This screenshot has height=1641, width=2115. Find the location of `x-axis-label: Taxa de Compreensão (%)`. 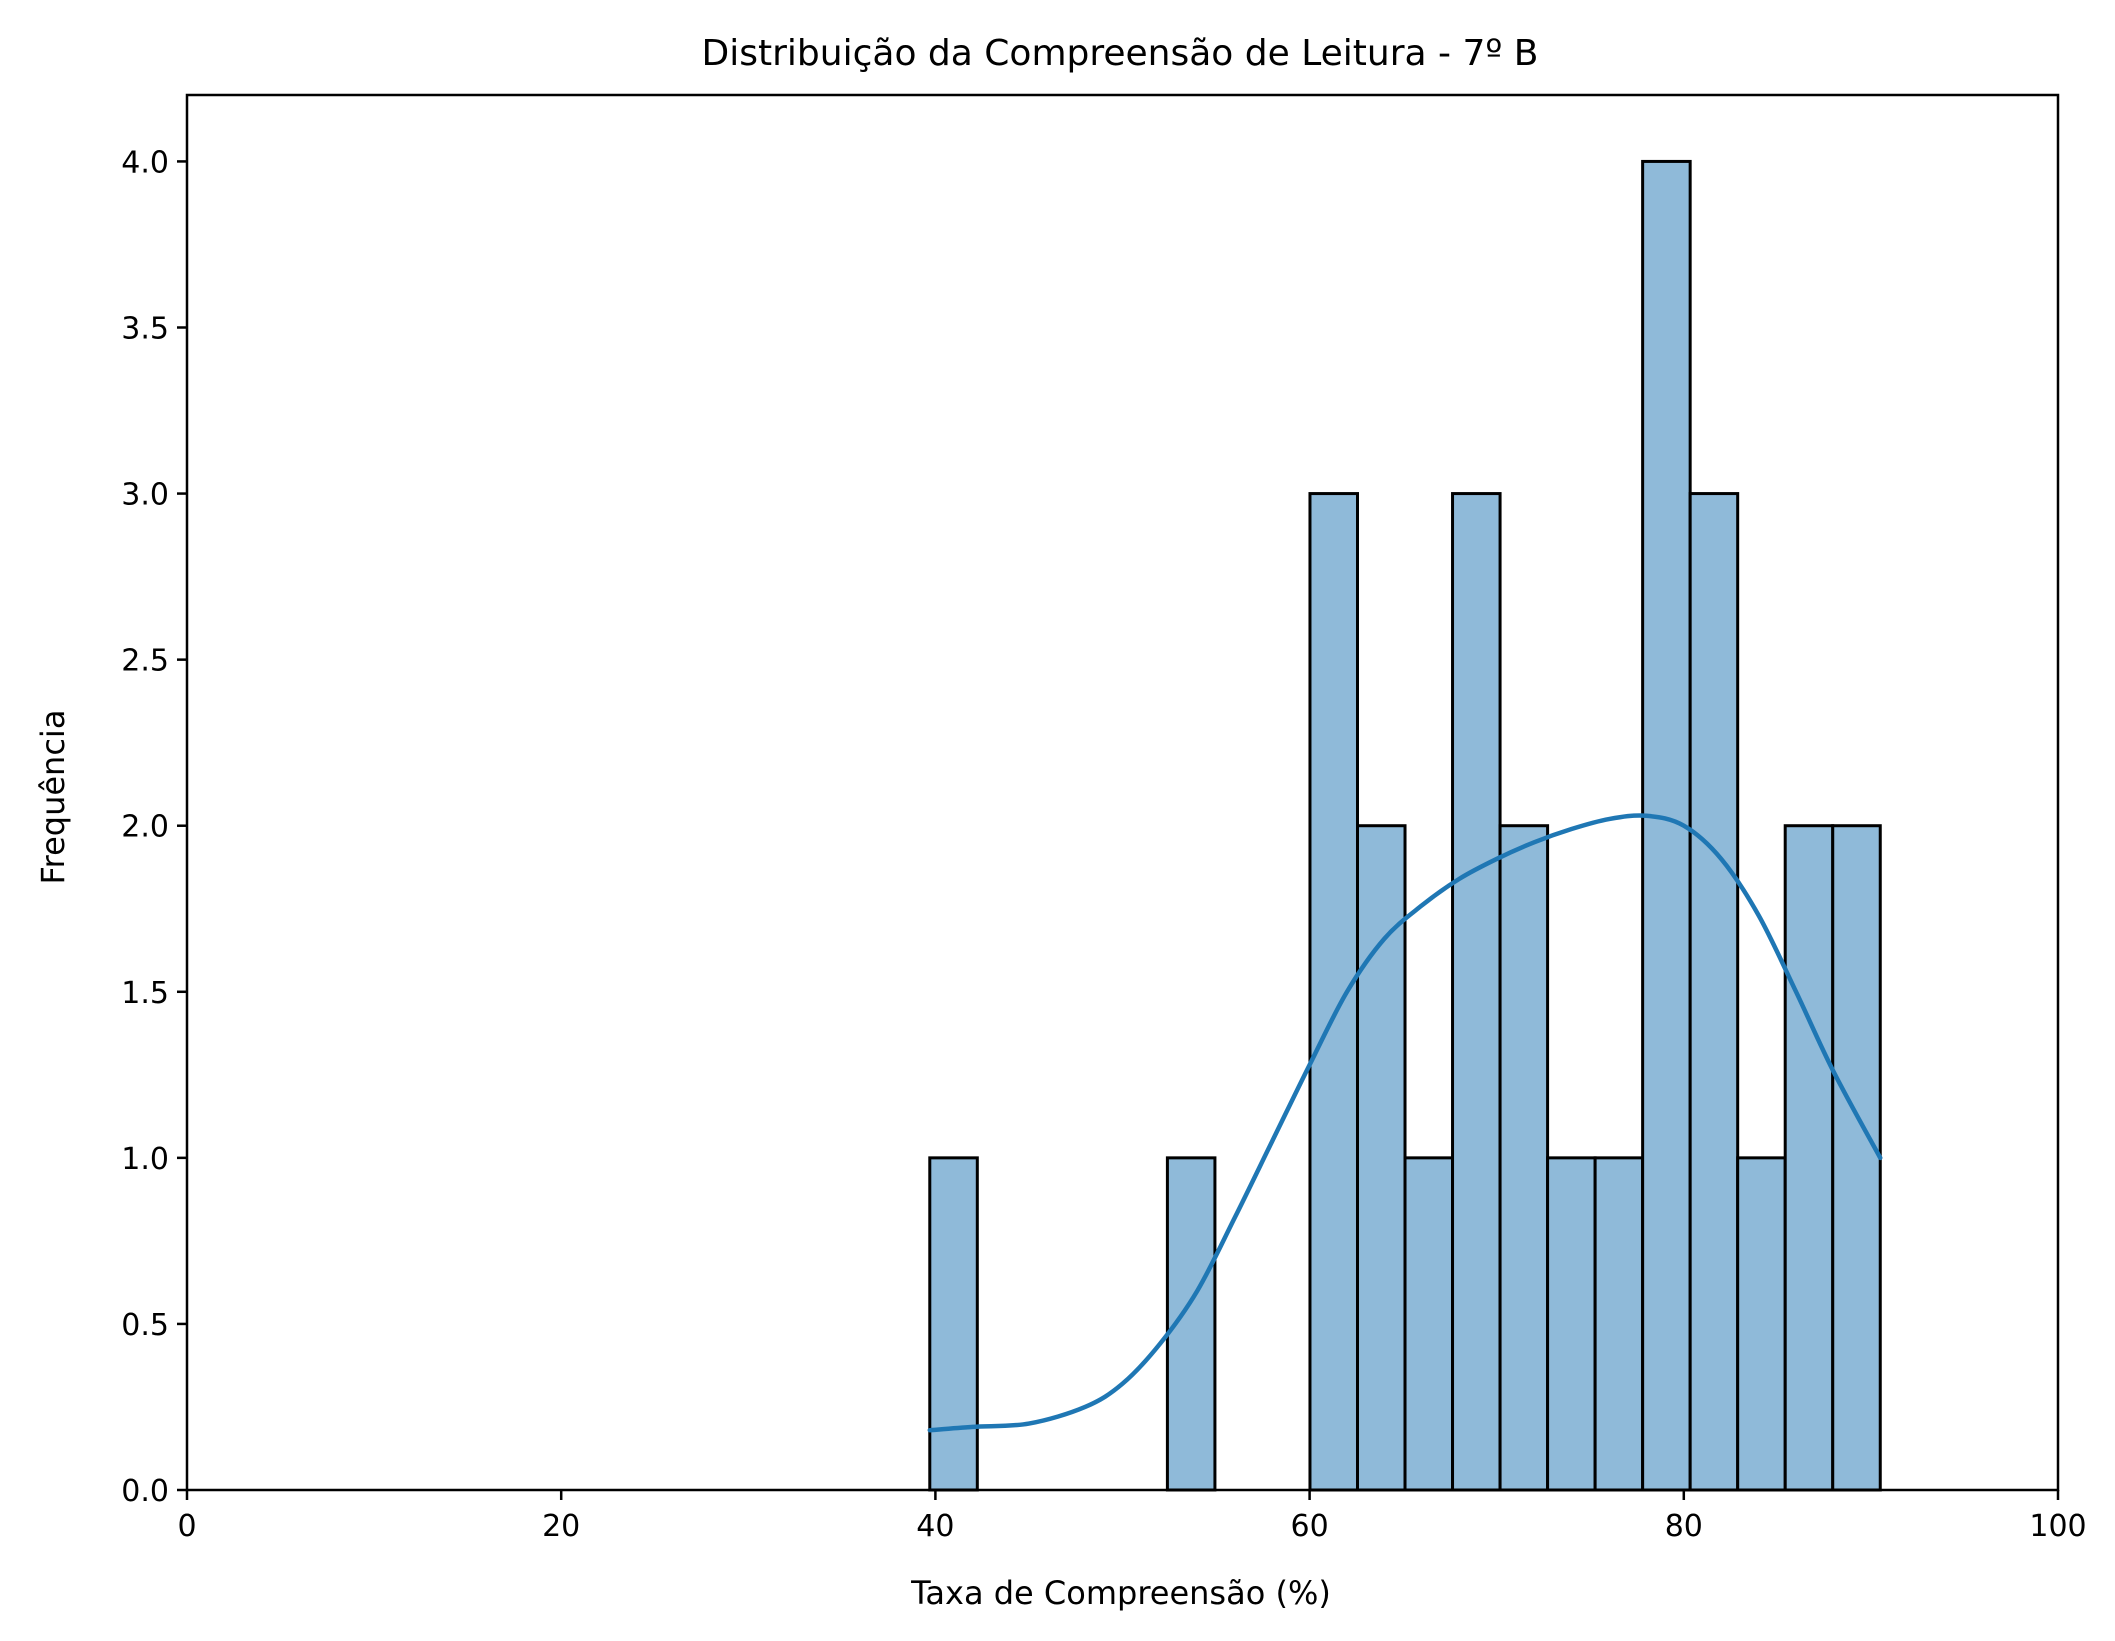

x-axis-label: Taxa de Compreensão (%) is located at coordinates (1120, 1593).